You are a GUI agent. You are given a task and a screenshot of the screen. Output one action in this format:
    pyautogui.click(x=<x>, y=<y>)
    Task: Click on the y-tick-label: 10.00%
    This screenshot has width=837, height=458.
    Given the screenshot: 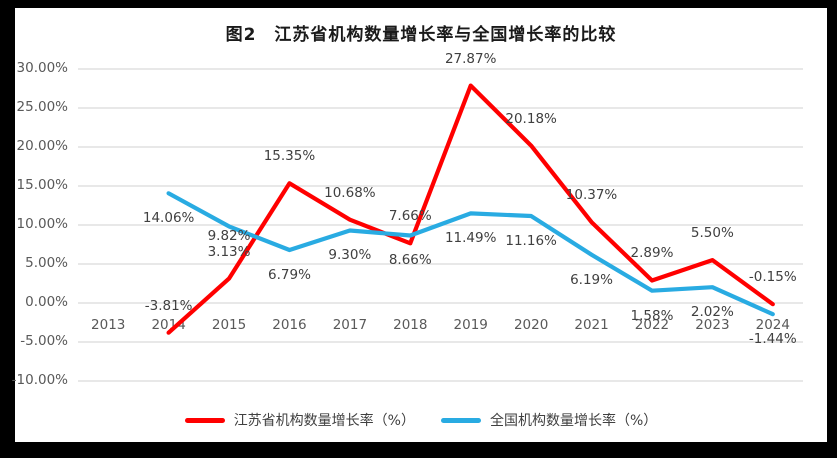 What is the action you would take?
    pyautogui.click(x=42, y=224)
    